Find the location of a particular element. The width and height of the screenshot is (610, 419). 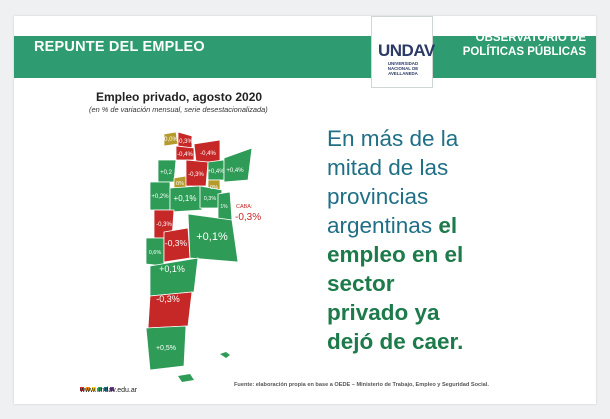

headline-line4: argentinas el is located at coordinates (458, 225).